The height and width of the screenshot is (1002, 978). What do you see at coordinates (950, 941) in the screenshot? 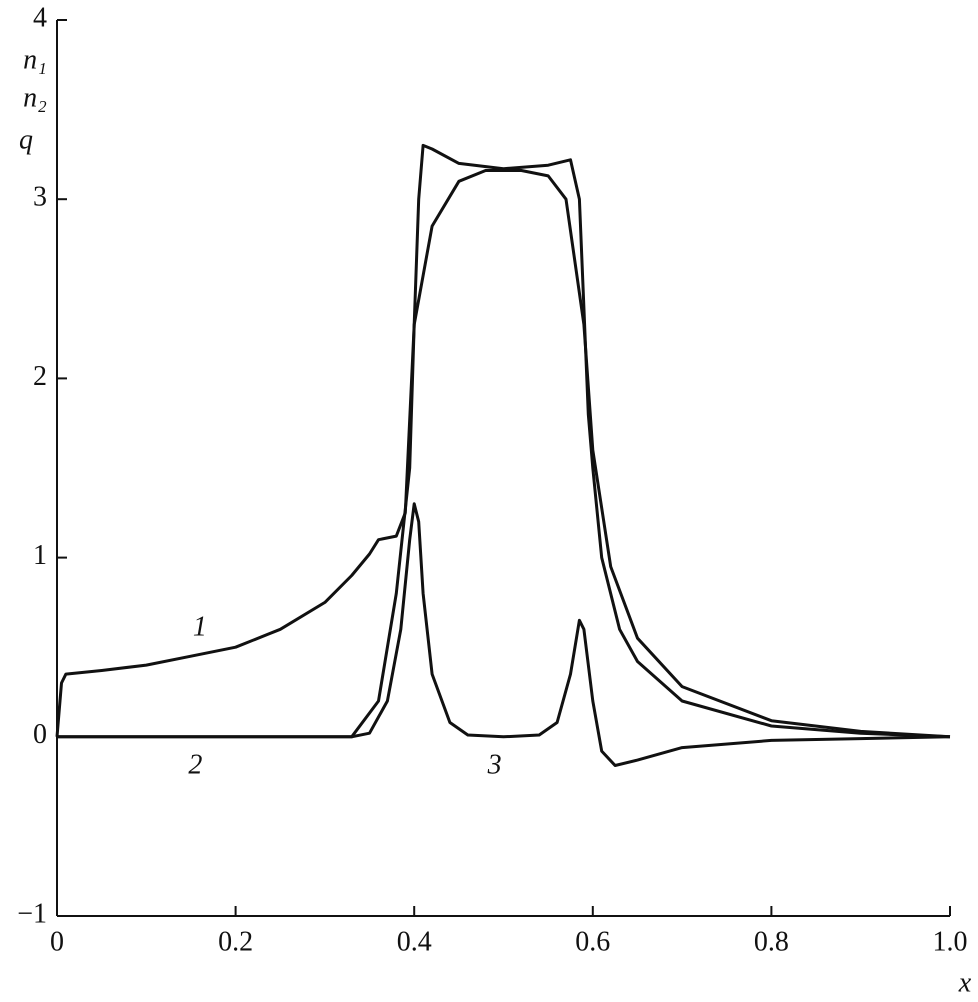
I see `x-tick-label: 1.0` at bounding box center [950, 941].